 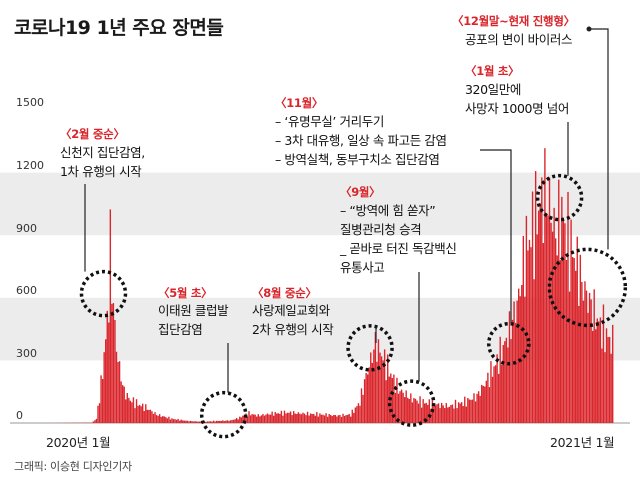 What do you see at coordinates (517, 108) in the screenshot?
I see `annotation-line: 사망자 1000명 넘어` at bounding box center [517, 108].